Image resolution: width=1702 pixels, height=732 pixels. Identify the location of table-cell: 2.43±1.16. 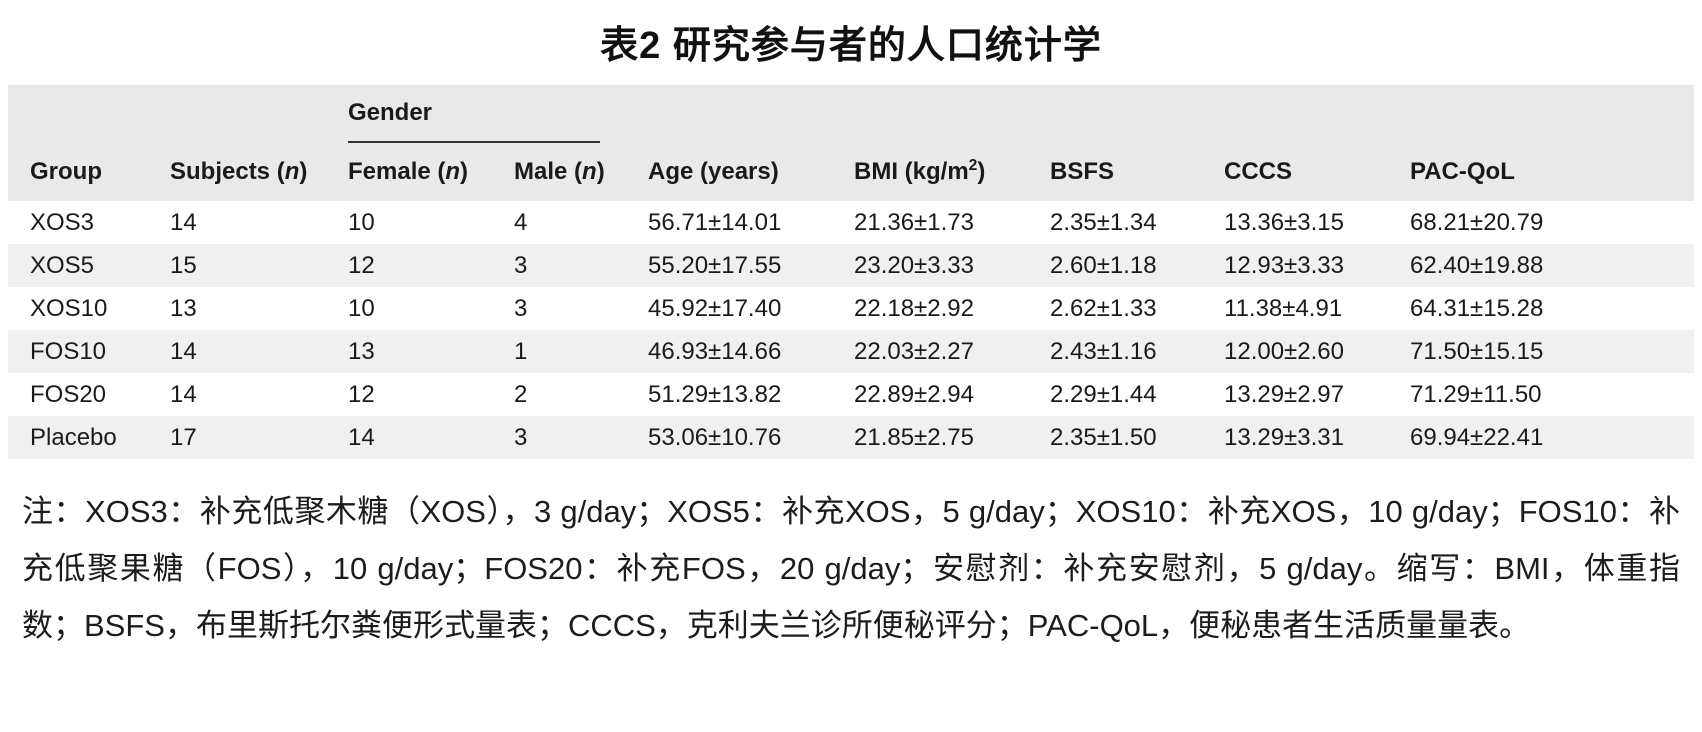
(1103, 351).